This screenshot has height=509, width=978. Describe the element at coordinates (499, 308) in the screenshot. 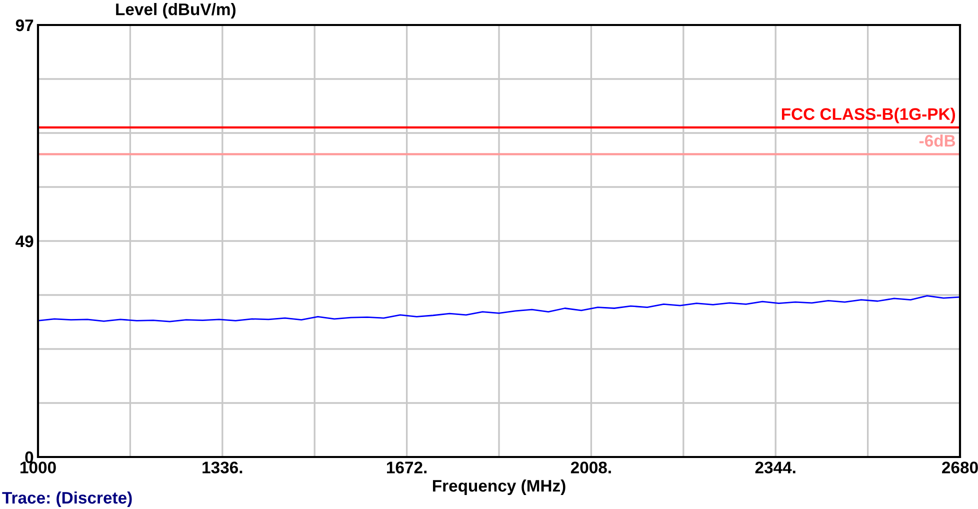

I see `line-series` at that location.